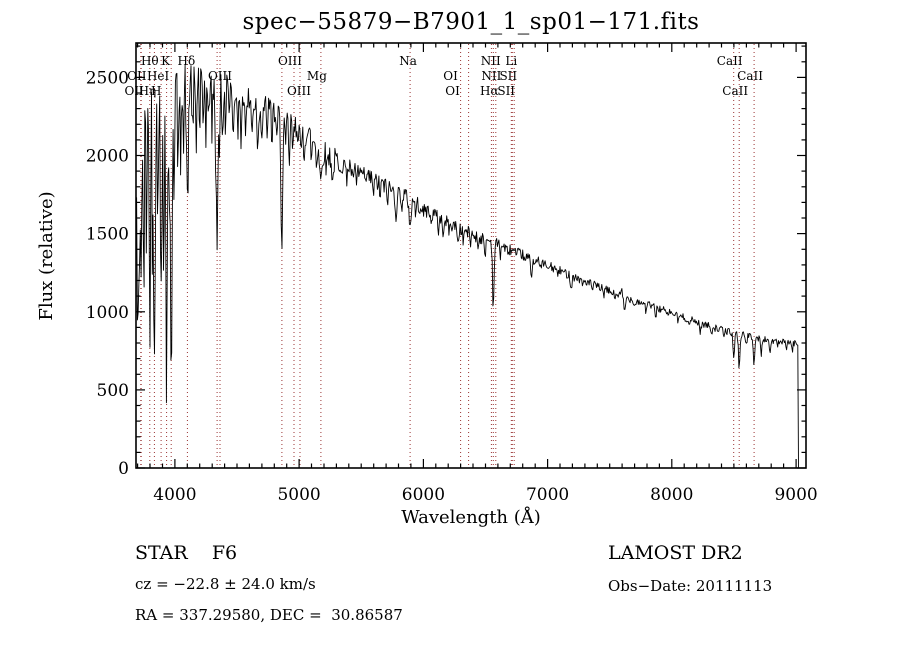  Describe the element at coordinates (113, 391) in the screenshot. I see `y-tick-label: 500` at that location.